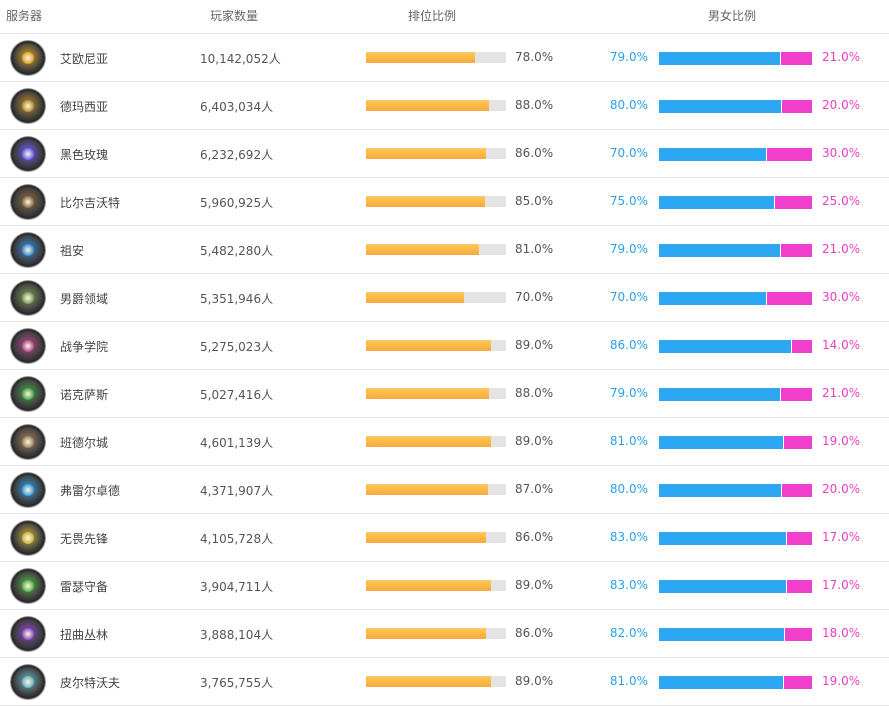  What do you see at coordinates (90, 491) in the screenshot?
I see `server-name: 弗雷尔卓德` at bounding box center [90, 491].